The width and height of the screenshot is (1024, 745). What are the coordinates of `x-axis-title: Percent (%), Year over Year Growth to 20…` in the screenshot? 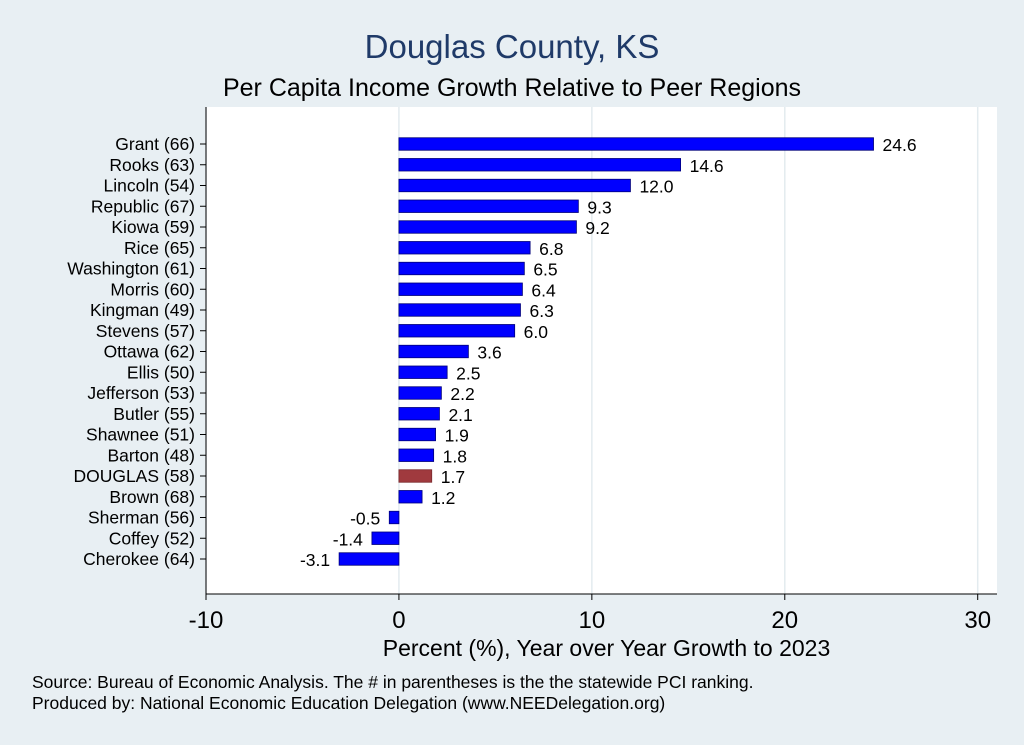 It's located at (607, 648).